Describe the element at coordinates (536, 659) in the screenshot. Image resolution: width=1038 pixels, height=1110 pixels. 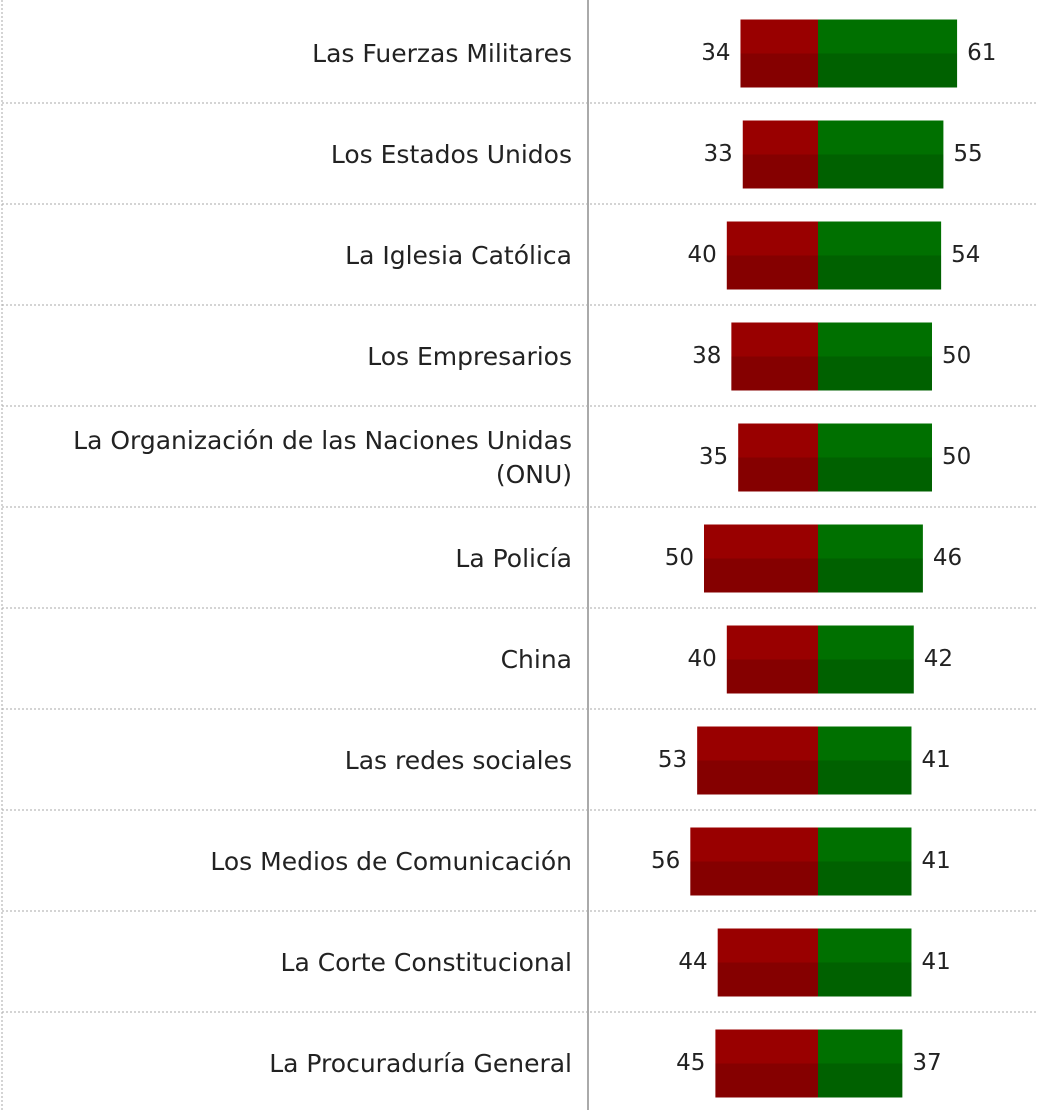
I see `category-label: China` at that location.